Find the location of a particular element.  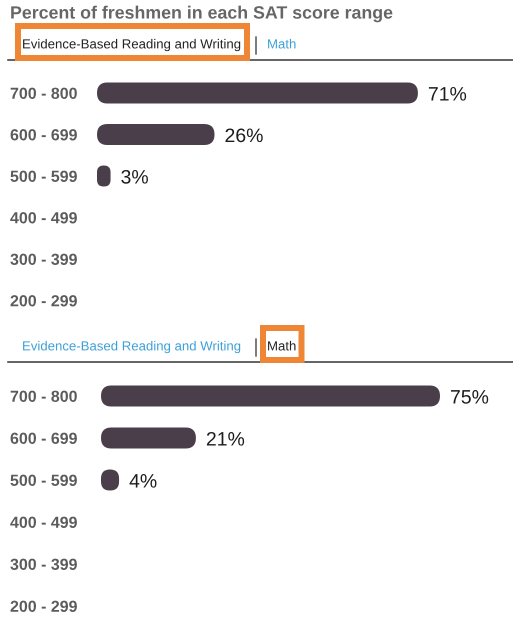

data-label: 75% is located at coordinates (469, 397).